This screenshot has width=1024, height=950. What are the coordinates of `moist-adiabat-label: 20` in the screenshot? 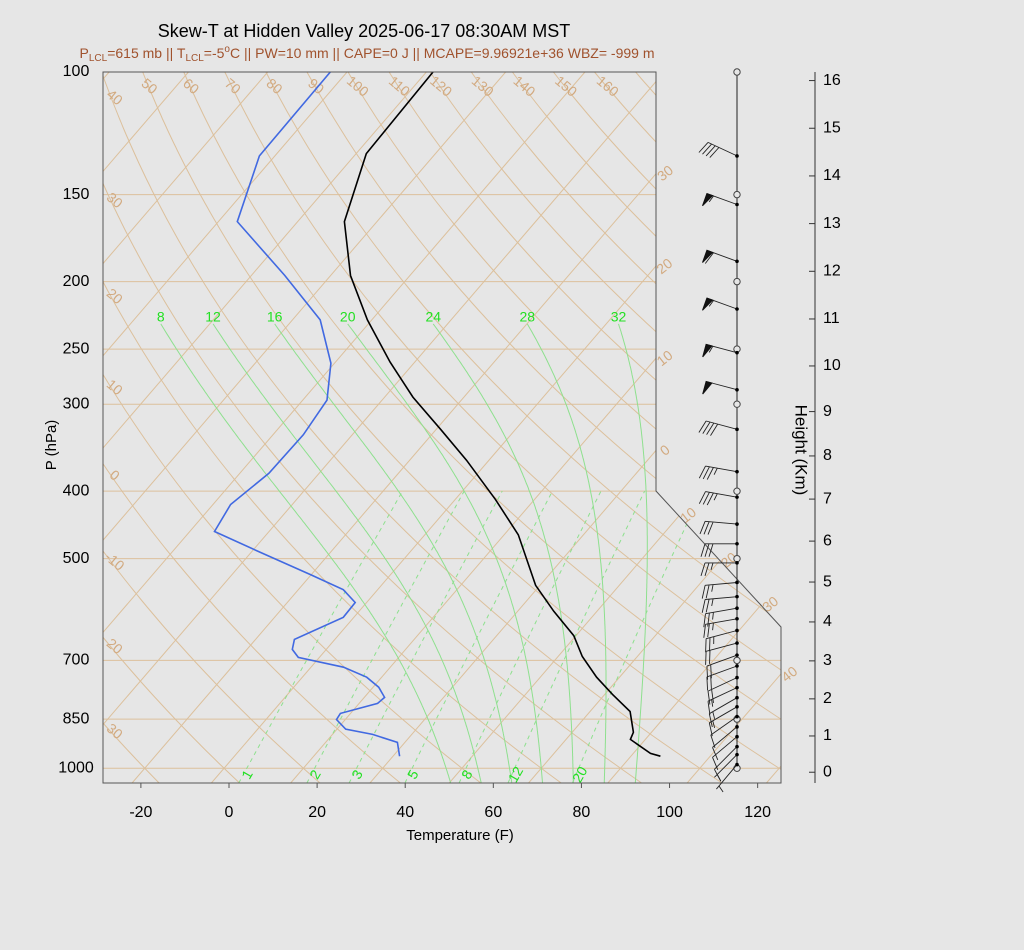 It's located at (348, 317).